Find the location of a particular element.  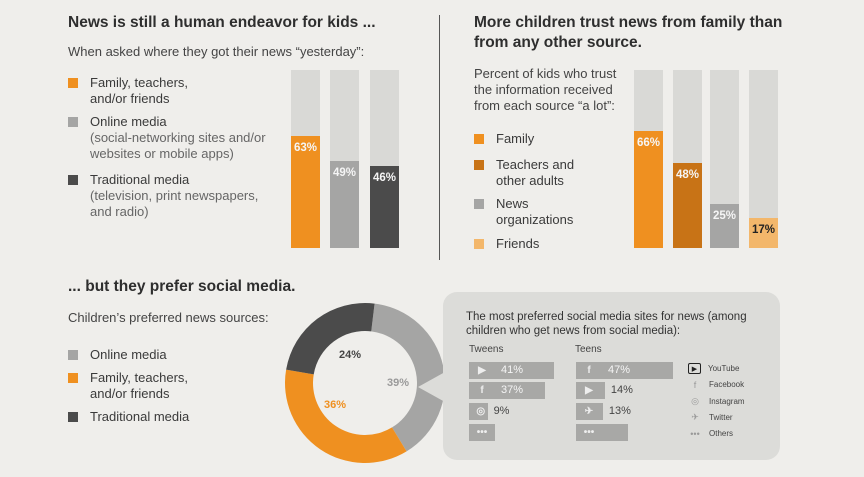

teens-label: Teens is located at coordinates (588, 349).